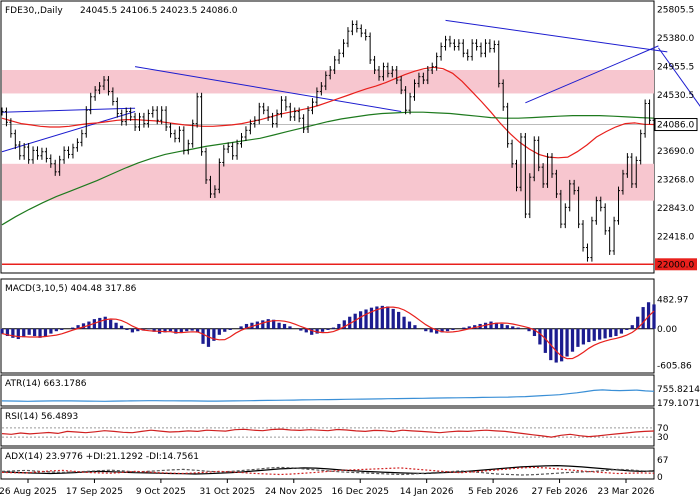 The height and width of the screenshot is (504, 700). Describe the element at coordinates (675, 96) in the screenshot. I see `y-tick-label: 24530.5` at that location.